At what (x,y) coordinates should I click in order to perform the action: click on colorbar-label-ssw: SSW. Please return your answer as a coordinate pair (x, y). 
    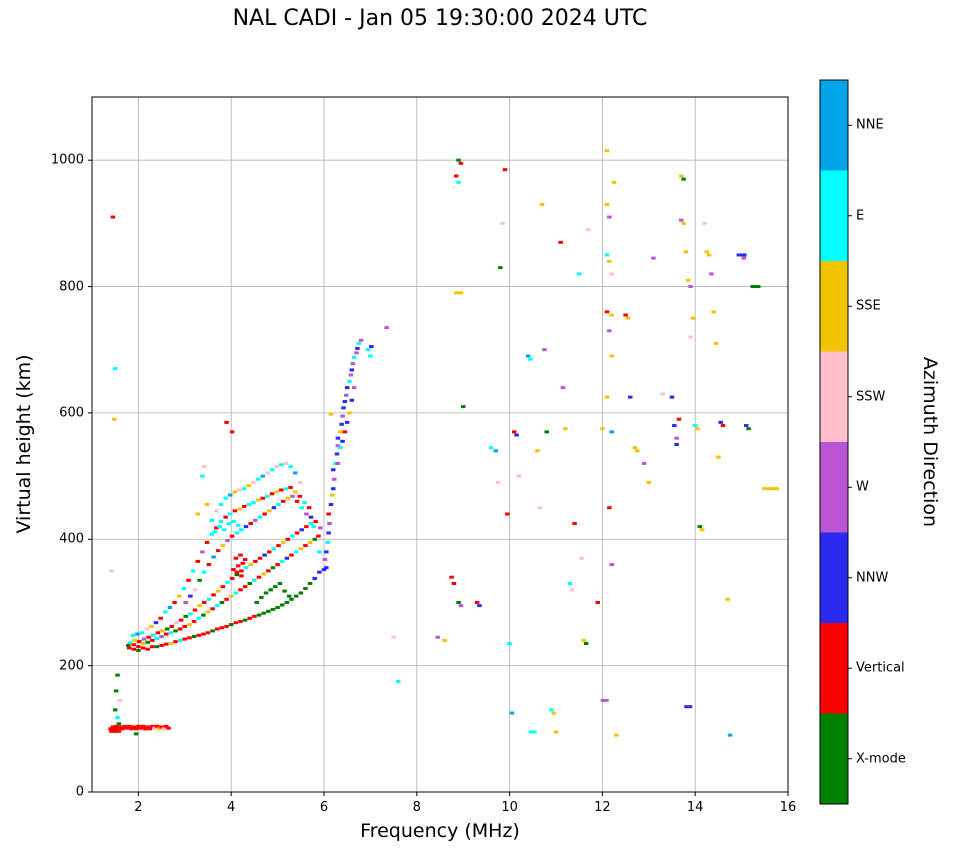
    Looking at the image, I should click on (871, 397).